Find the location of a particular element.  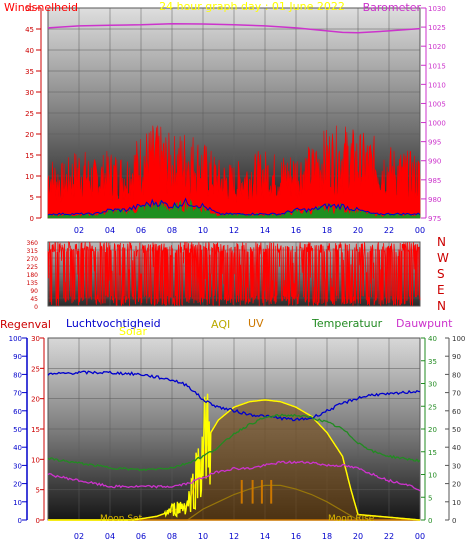

rain-tick-label: 90 is located at coordinates (17, 357).